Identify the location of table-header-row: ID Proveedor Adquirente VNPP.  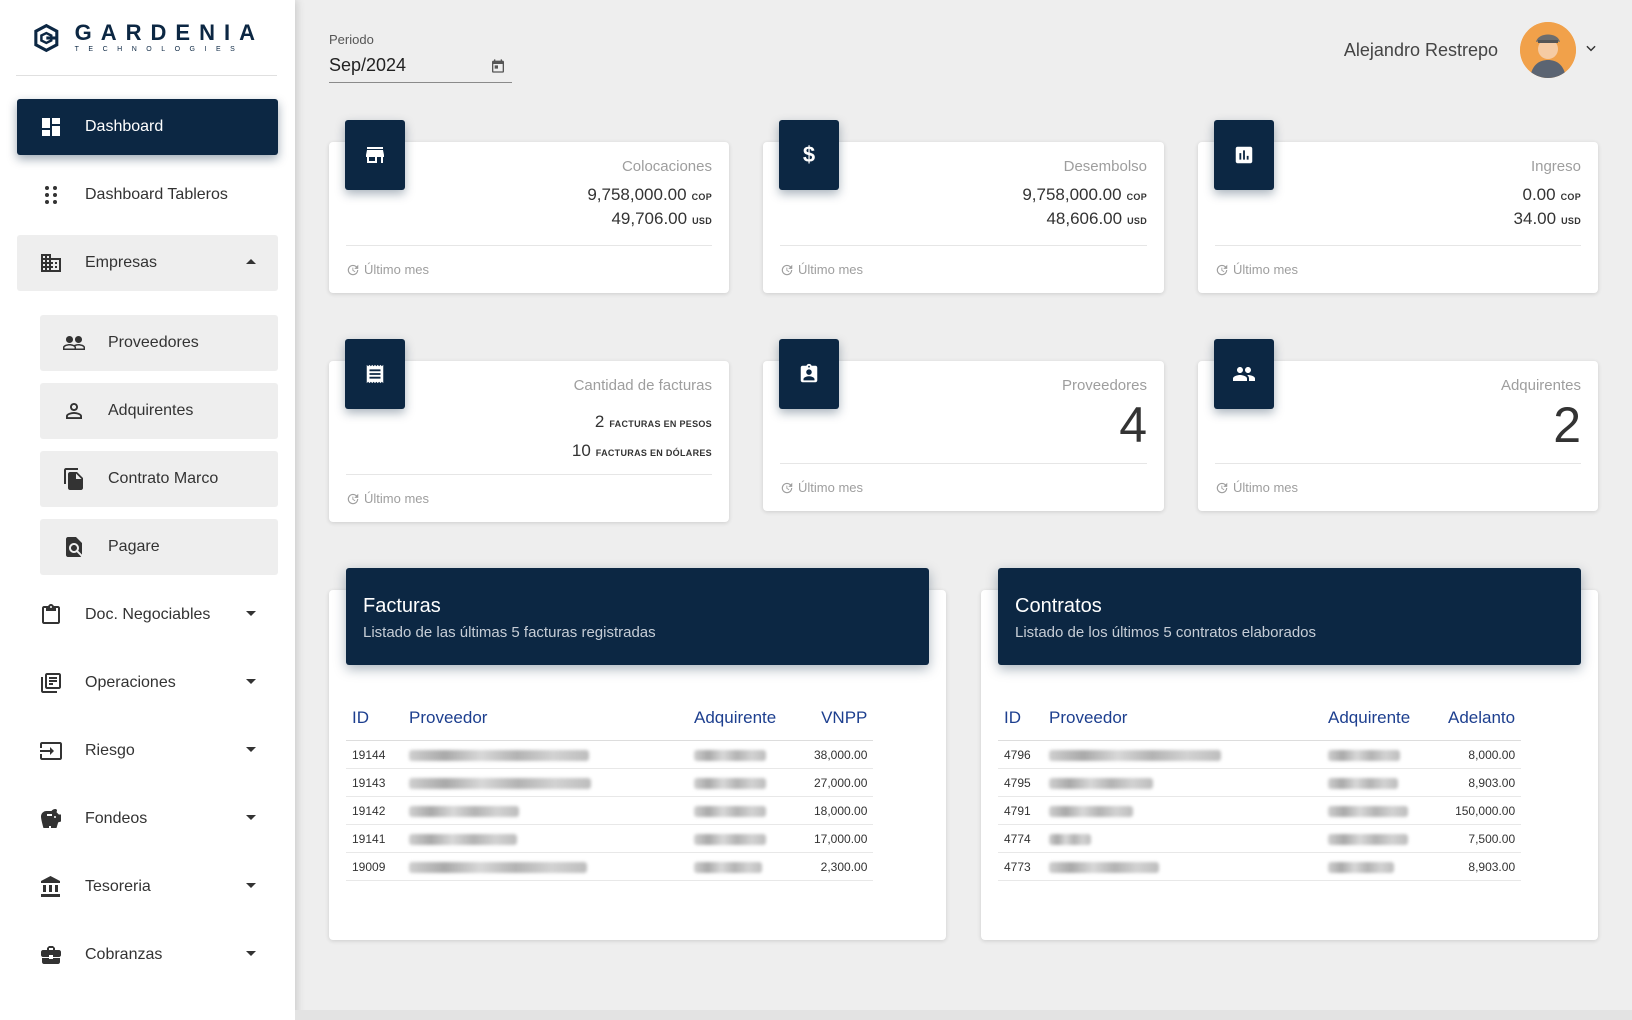
(610, 720).